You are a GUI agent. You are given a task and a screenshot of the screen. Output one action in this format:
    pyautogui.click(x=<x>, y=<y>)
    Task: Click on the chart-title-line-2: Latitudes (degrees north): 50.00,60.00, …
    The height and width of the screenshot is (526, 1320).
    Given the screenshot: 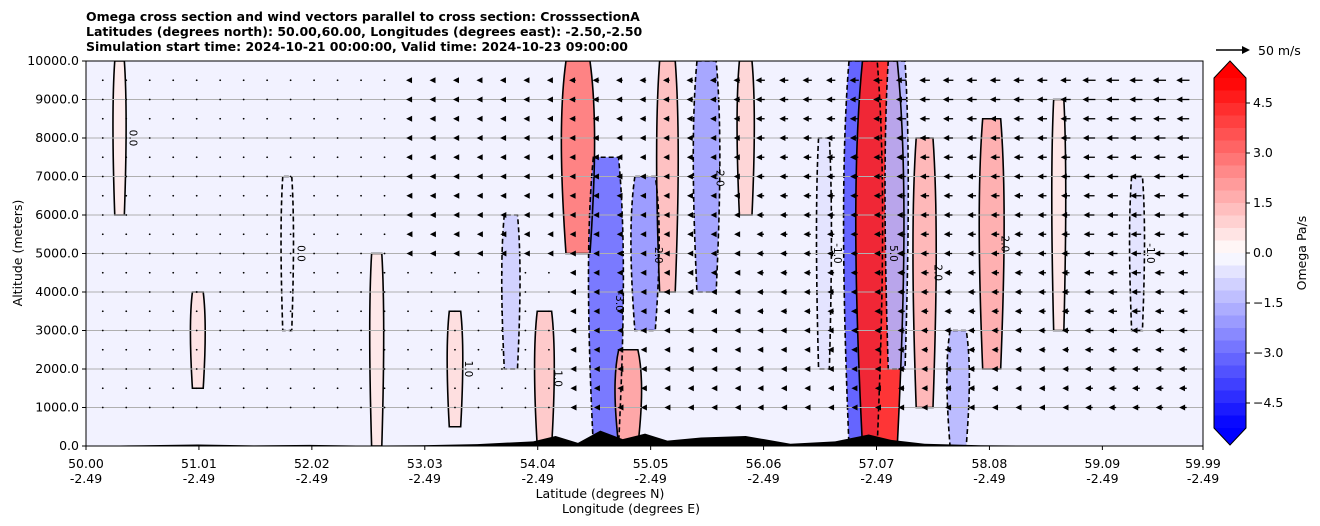 What is the action you would take?
    pyautogui.click(x=364, y=31)
    